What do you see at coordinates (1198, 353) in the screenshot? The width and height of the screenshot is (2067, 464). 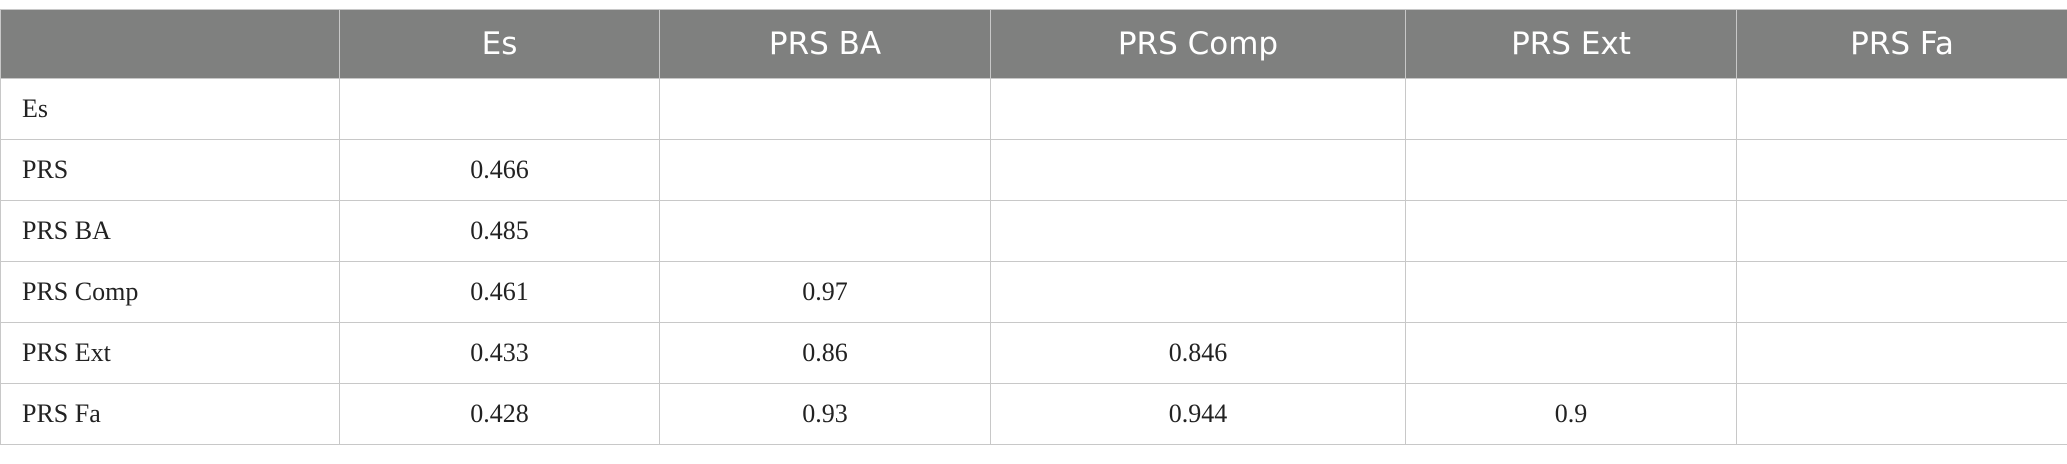 I see `table-cell: 0.846` at bounding box center [1198, 353].